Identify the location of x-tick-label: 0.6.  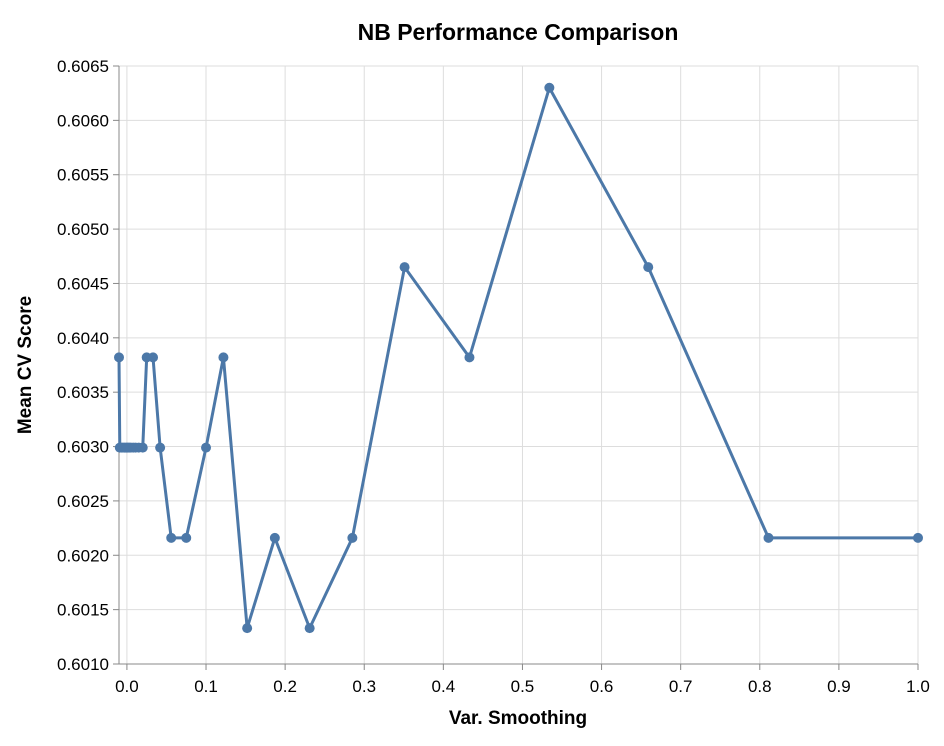
(602, 686).